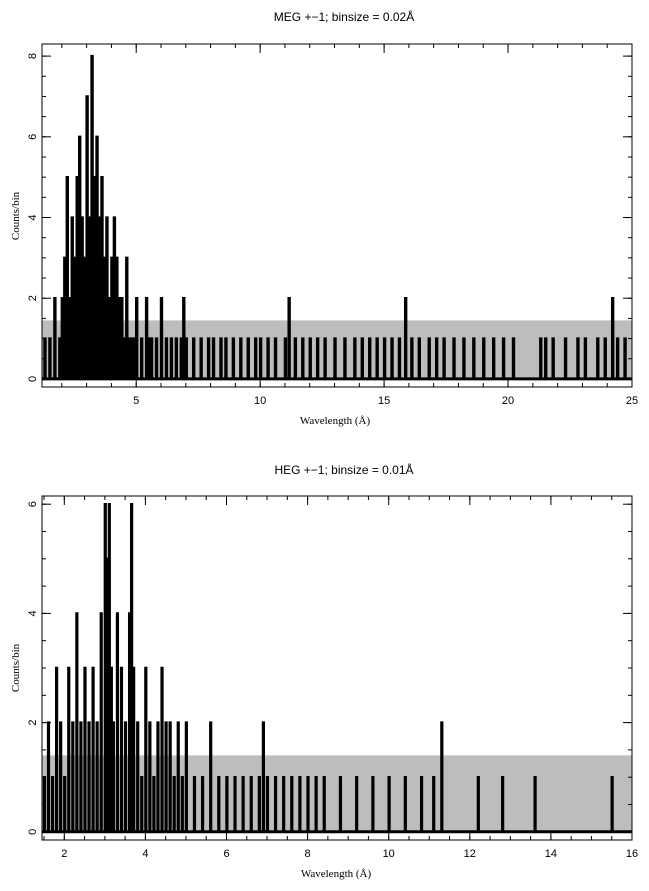 The height and width of the screenshot is (891, 649). I want to click on heg-x-tick-label: 10, so click(389, 854).